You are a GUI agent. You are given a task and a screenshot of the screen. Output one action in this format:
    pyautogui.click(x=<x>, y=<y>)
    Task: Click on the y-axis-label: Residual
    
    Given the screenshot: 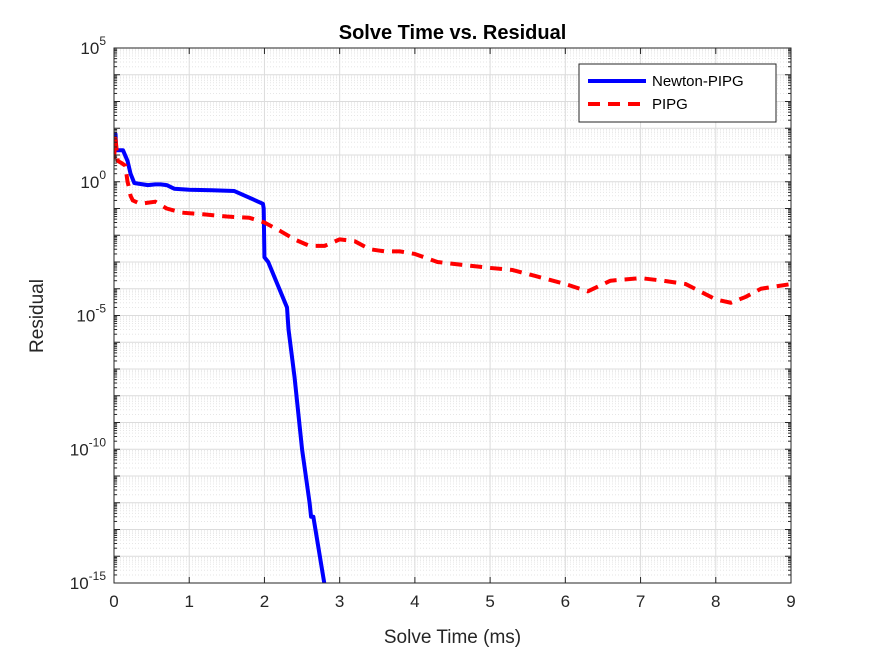 What is the action you would take?
    pyautogui.click(x=37, y=316)
    